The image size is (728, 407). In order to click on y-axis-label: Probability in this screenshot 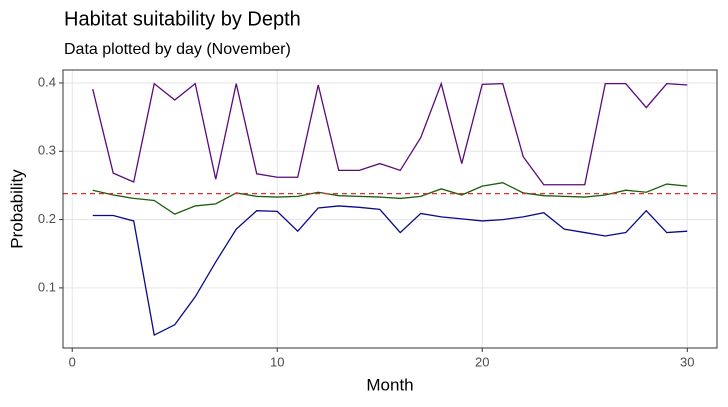, I will do `click(16, 209)`.